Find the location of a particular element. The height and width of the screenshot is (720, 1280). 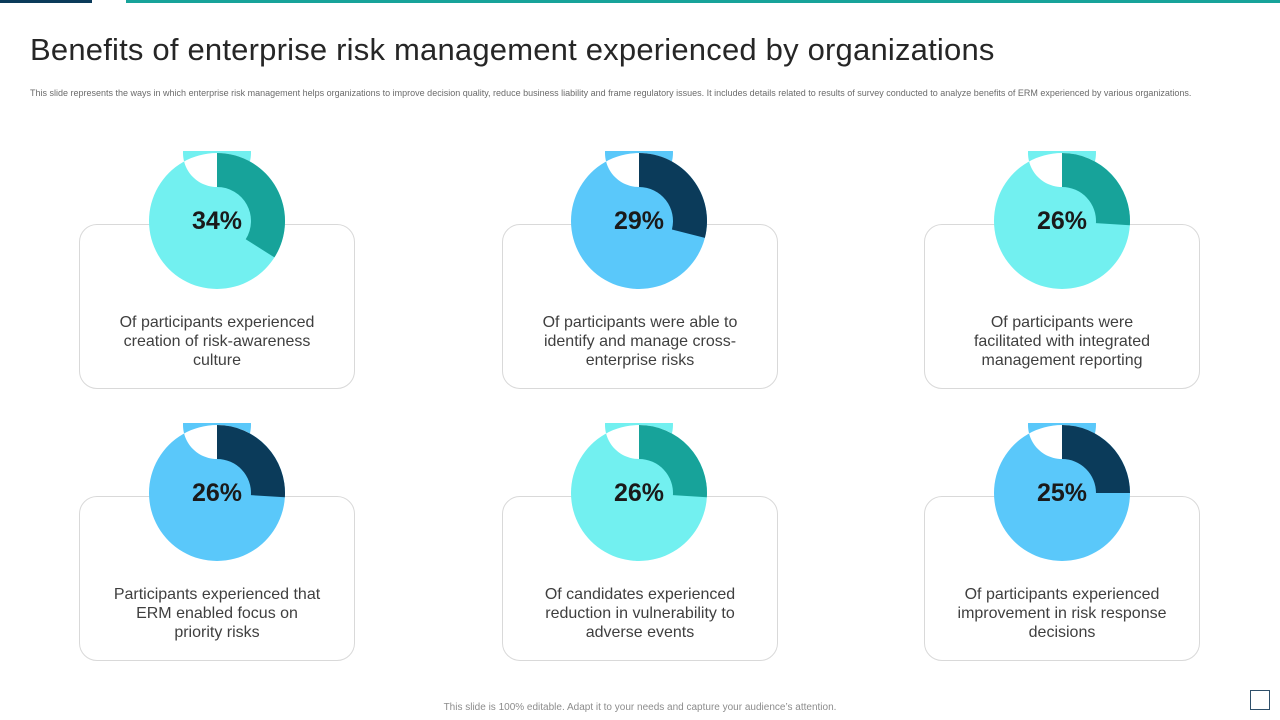

donut-chart-2: 29% is located at coordinates (639, 221).